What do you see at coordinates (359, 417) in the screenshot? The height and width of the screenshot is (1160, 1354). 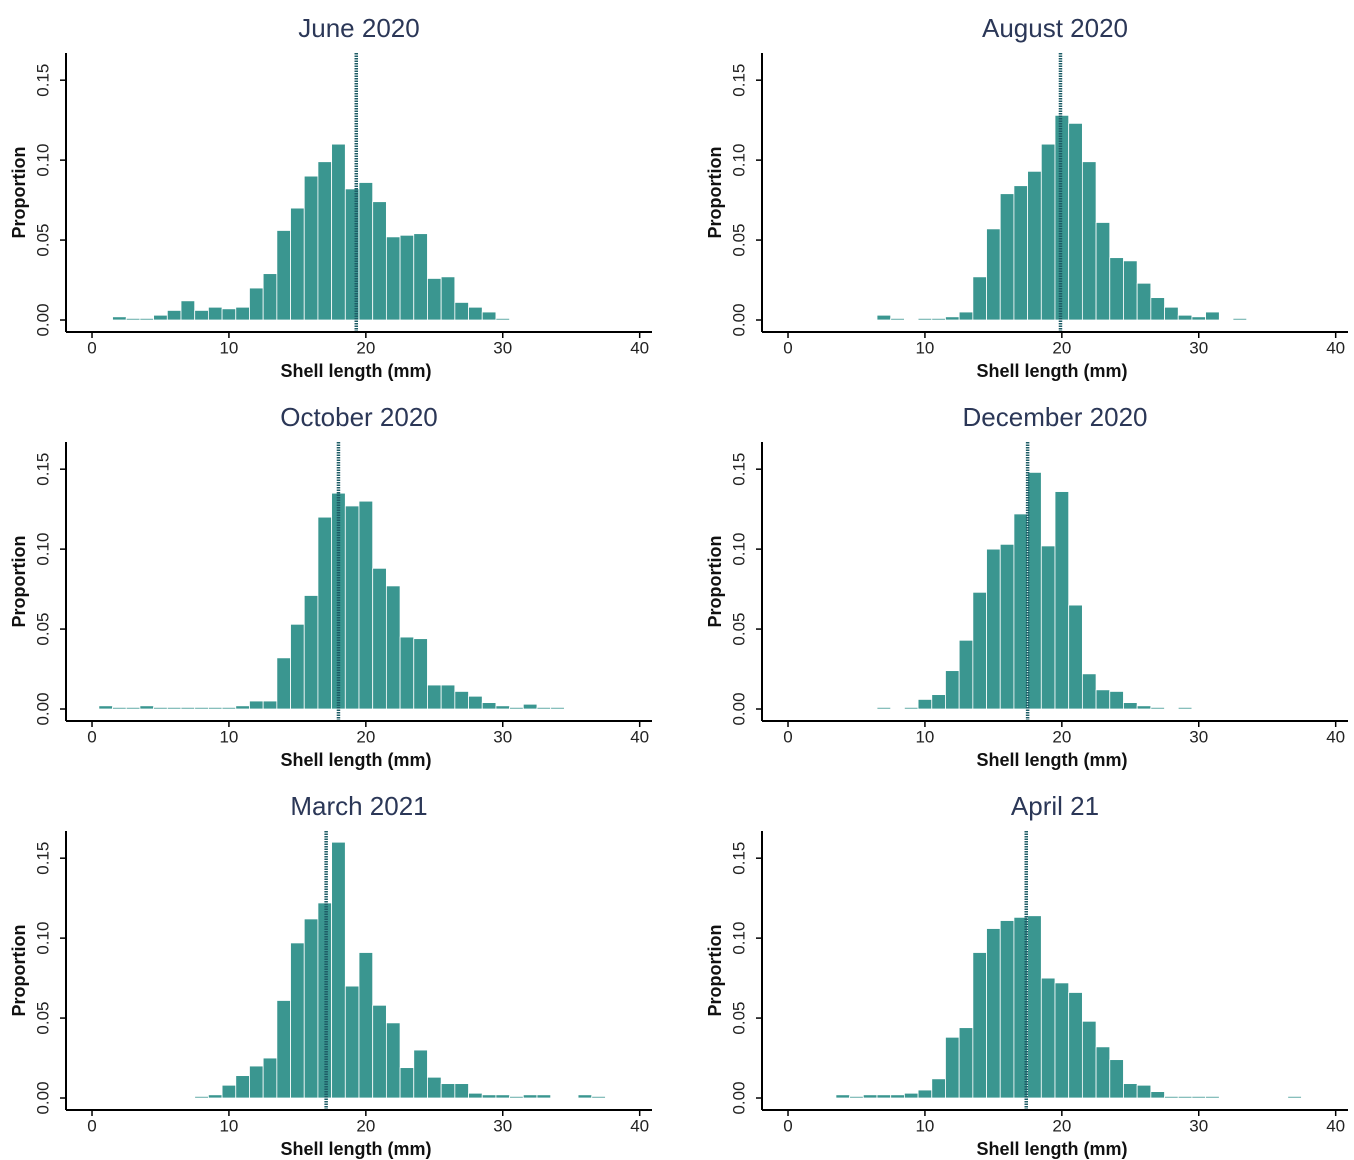 I see `chart-title: October 2020` at bounding box center [359, 417].